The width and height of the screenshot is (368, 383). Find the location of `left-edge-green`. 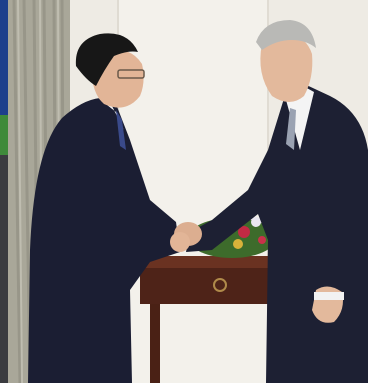

left-edge-green is located at coordinates (4, 135).